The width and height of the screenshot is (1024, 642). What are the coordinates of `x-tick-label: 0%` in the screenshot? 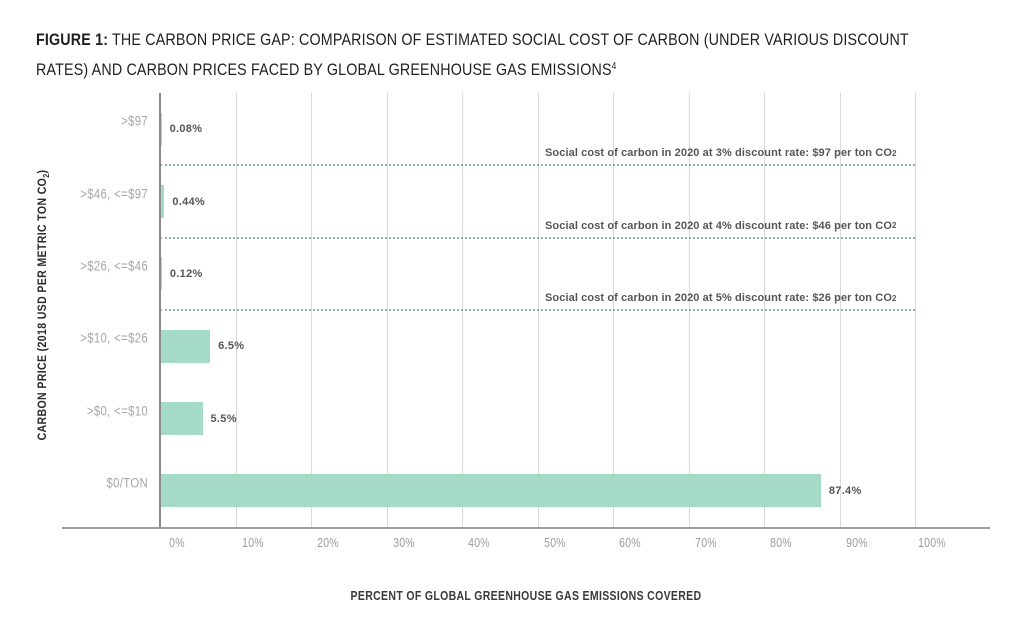 It's located at (177, 543).